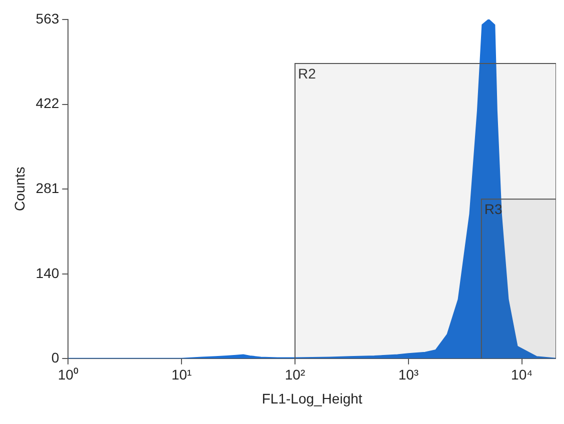 This screenshot has width=564, height=424. I want to click on y-tick-label: 422, so click(48, 103).